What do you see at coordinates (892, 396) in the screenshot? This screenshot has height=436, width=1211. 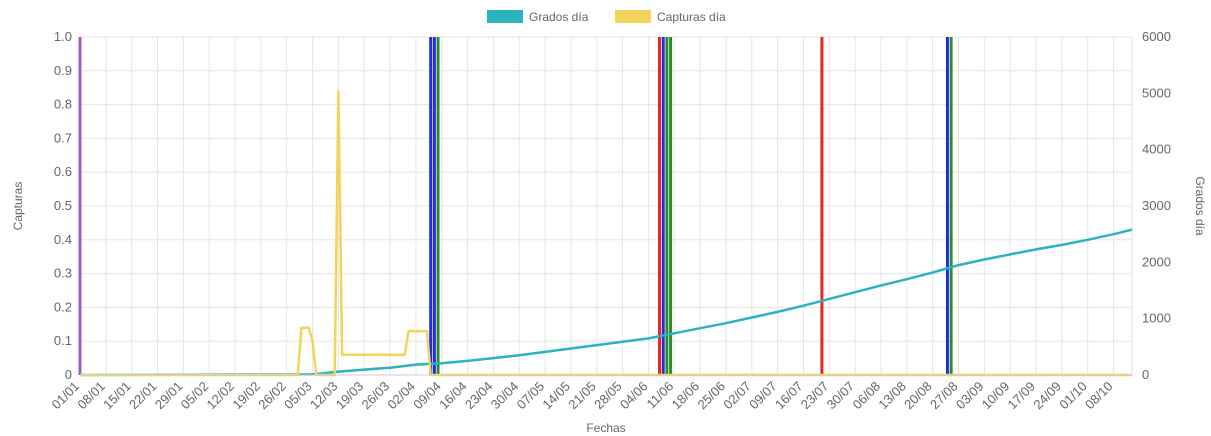 I see `x-tick-label: 13/08` at bounding box center [892, 396].